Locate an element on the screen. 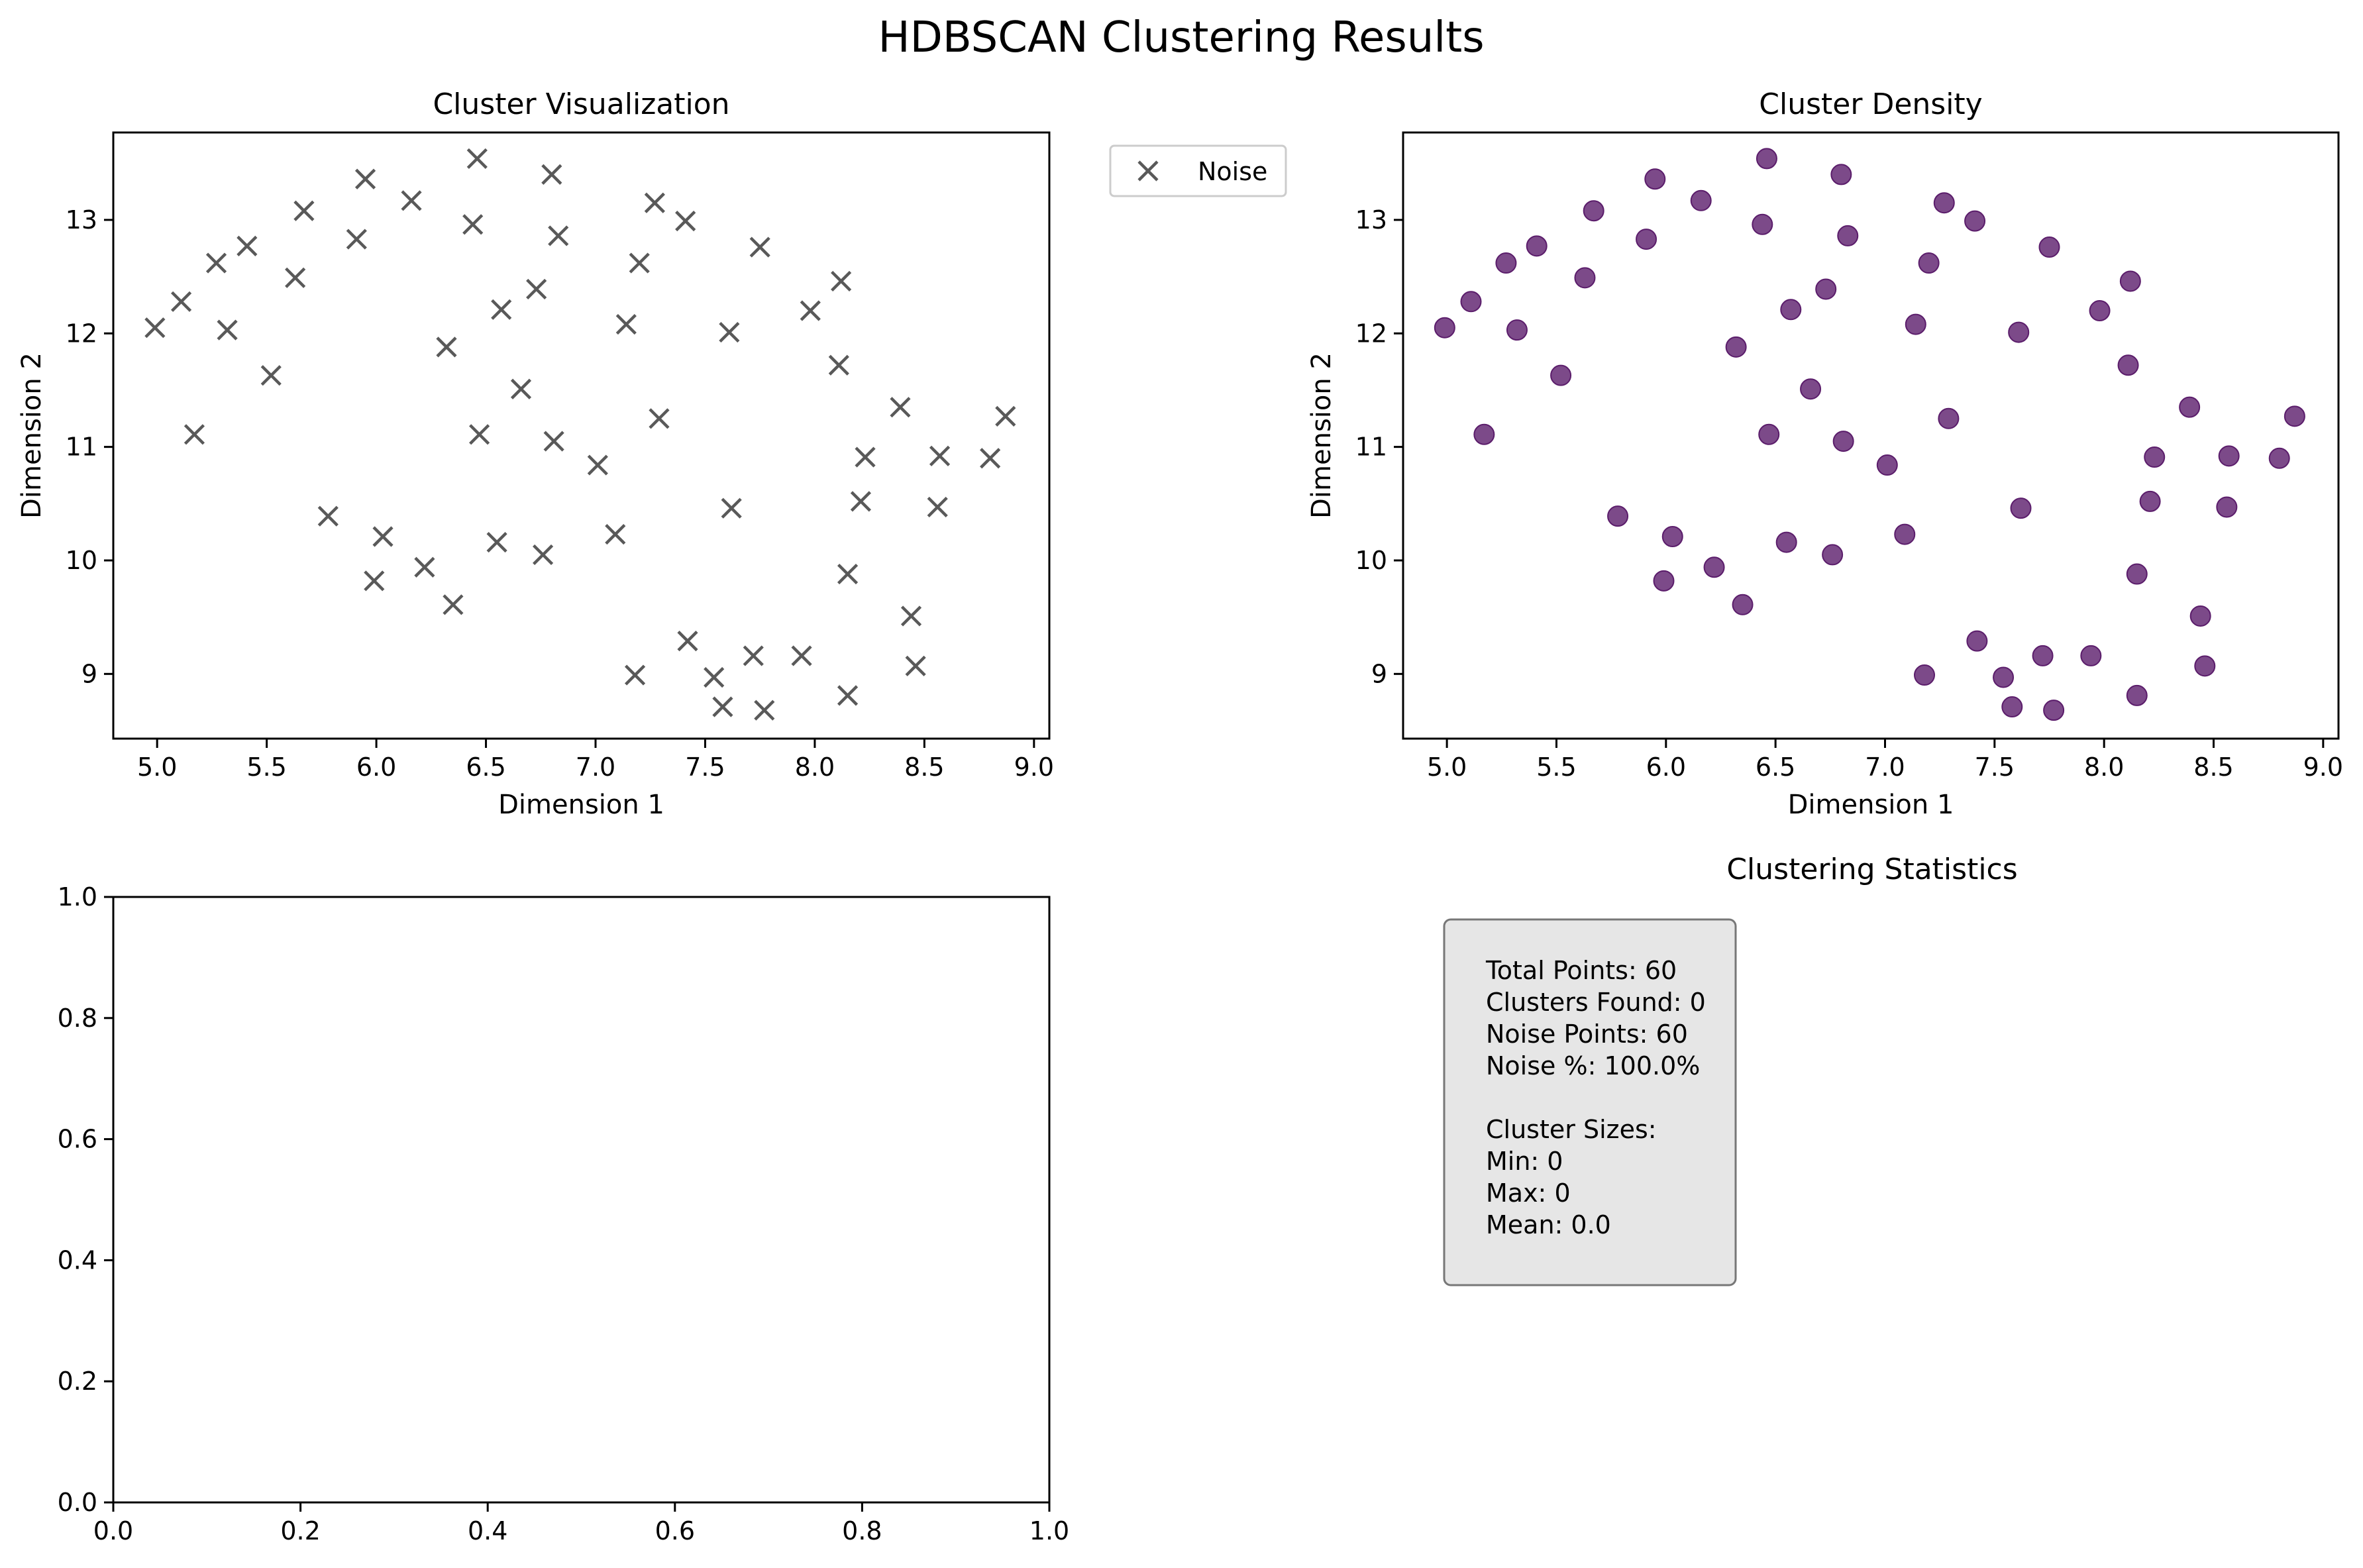 This screenshot has height=1568, width=2363. stats-line: Max: 0 is located at coordinates (1529, 1193).